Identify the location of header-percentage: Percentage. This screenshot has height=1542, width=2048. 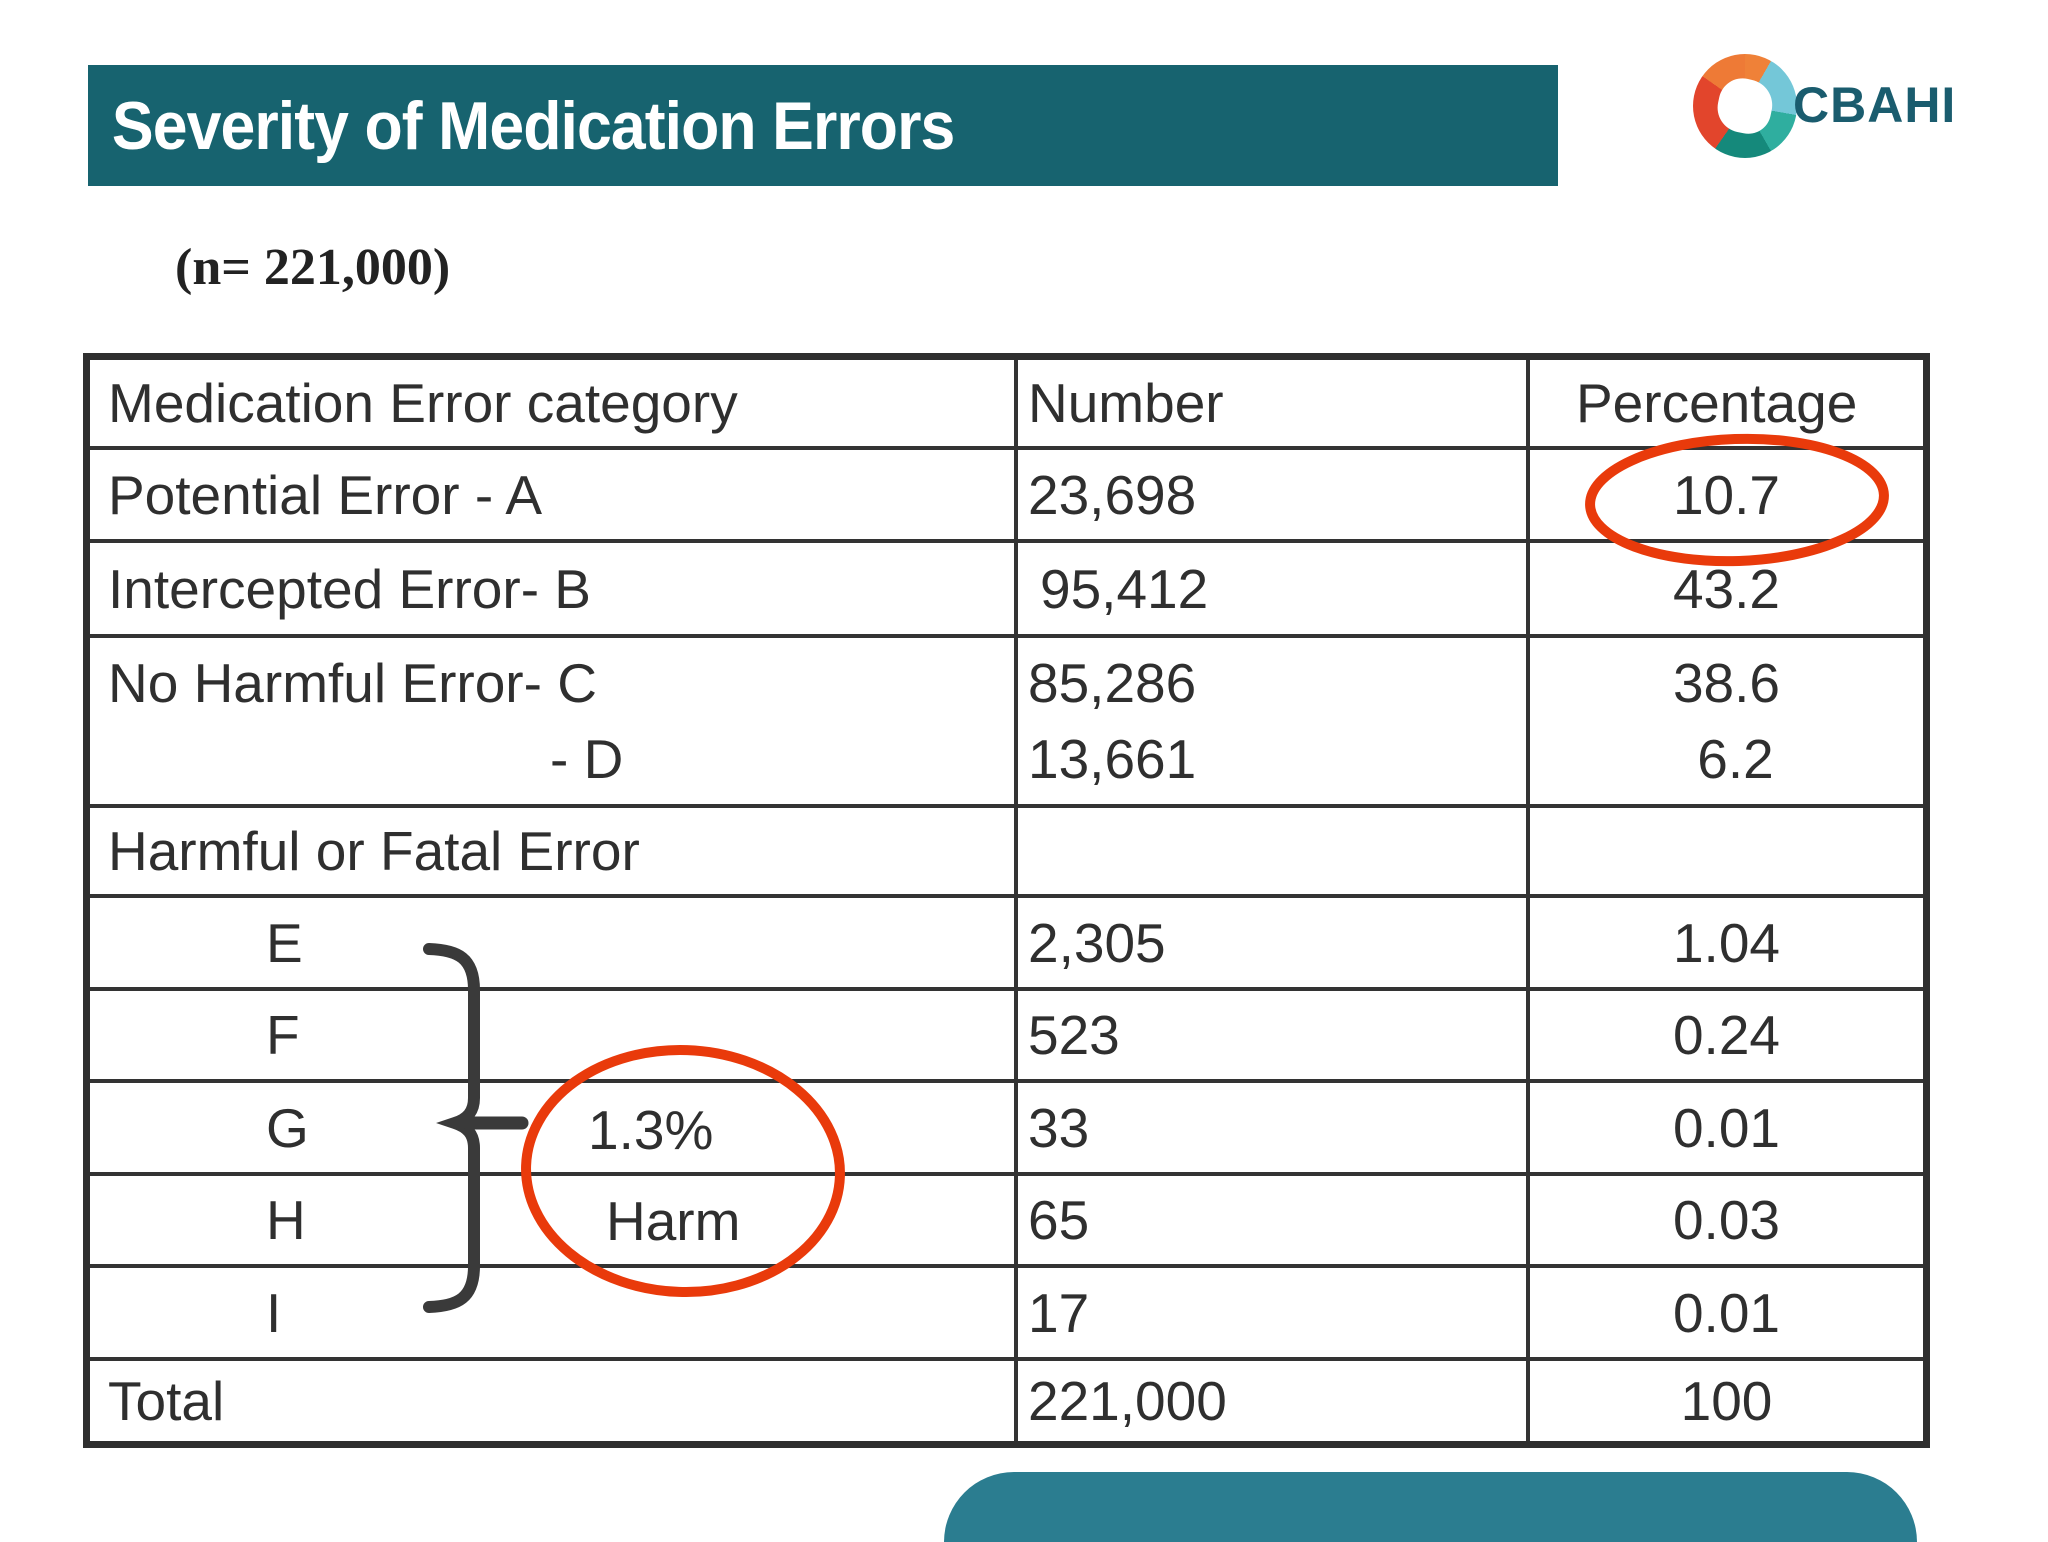
(1726, 403).